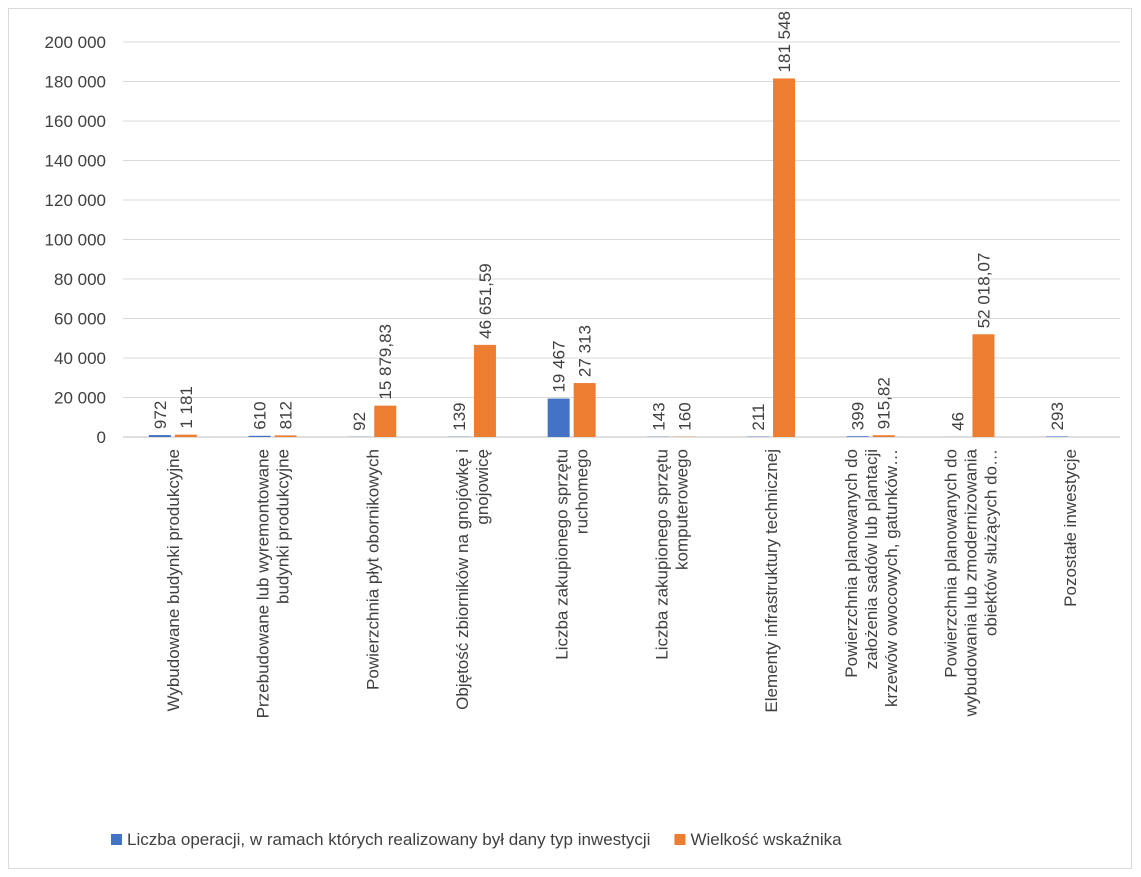 The height and width of the screenshot is (877, 1141). I want to click on y-tick-label: 80 000, so click(80, 279).